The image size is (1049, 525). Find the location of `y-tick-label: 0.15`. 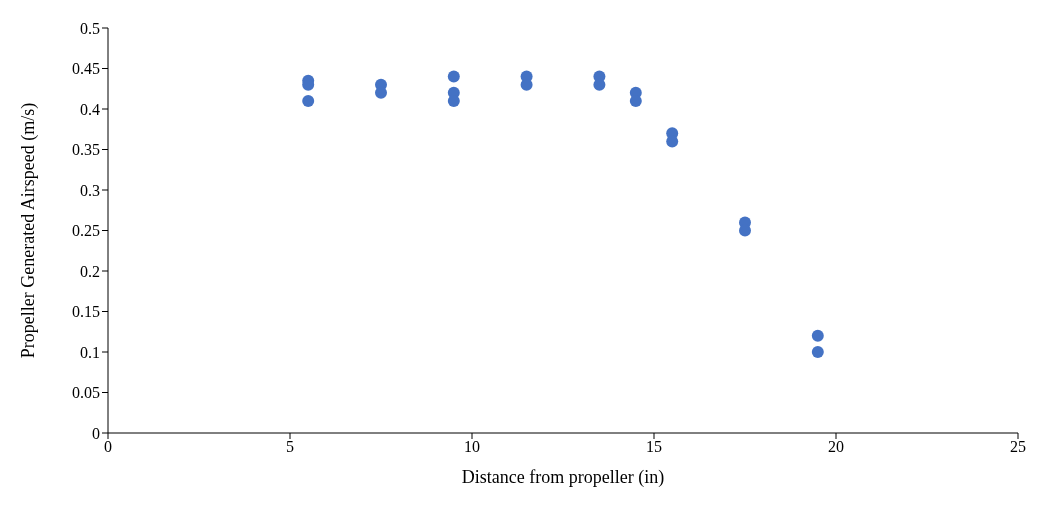

y-tick-label: 0.15 is located at coordinates (86, 312).